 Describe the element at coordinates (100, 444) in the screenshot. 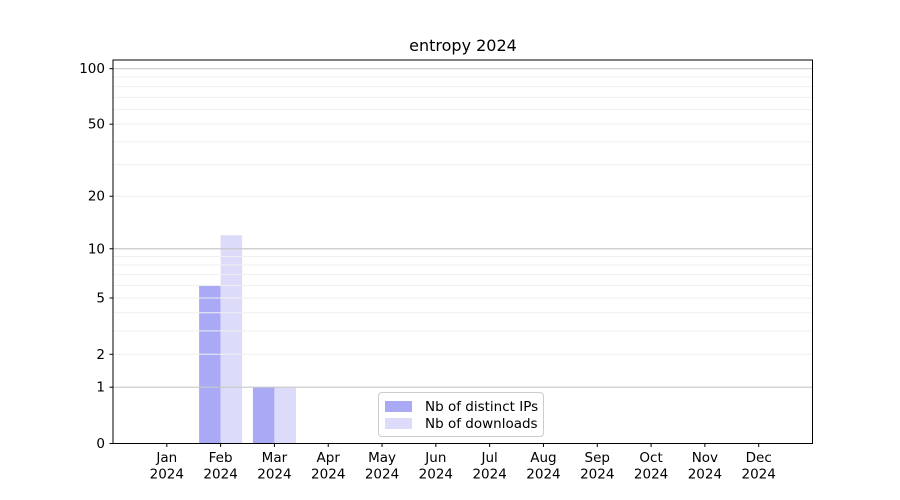

I see `y-tick-label: 0` at that location.